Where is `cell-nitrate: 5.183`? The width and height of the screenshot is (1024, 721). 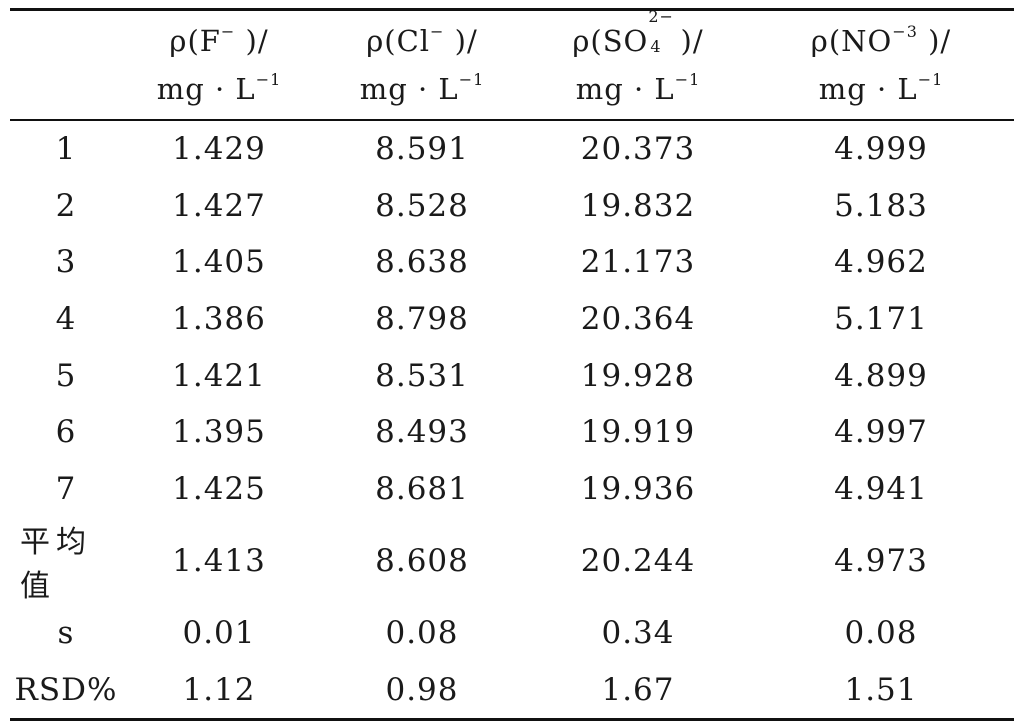 cell-nitrate: 5.183 is located at coordinates (881, 205).